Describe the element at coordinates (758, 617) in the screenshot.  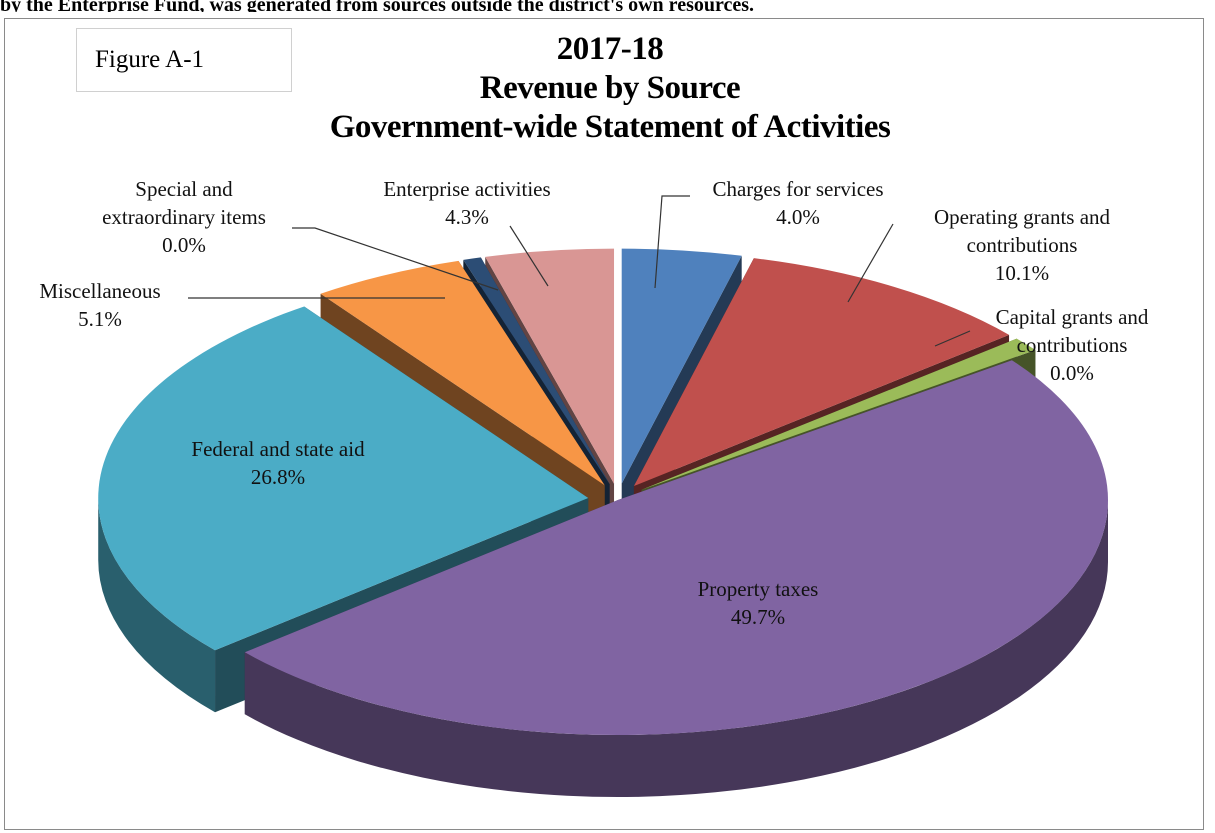
I see `data-label-property-taxes-line-2: 49.7%` at that location.